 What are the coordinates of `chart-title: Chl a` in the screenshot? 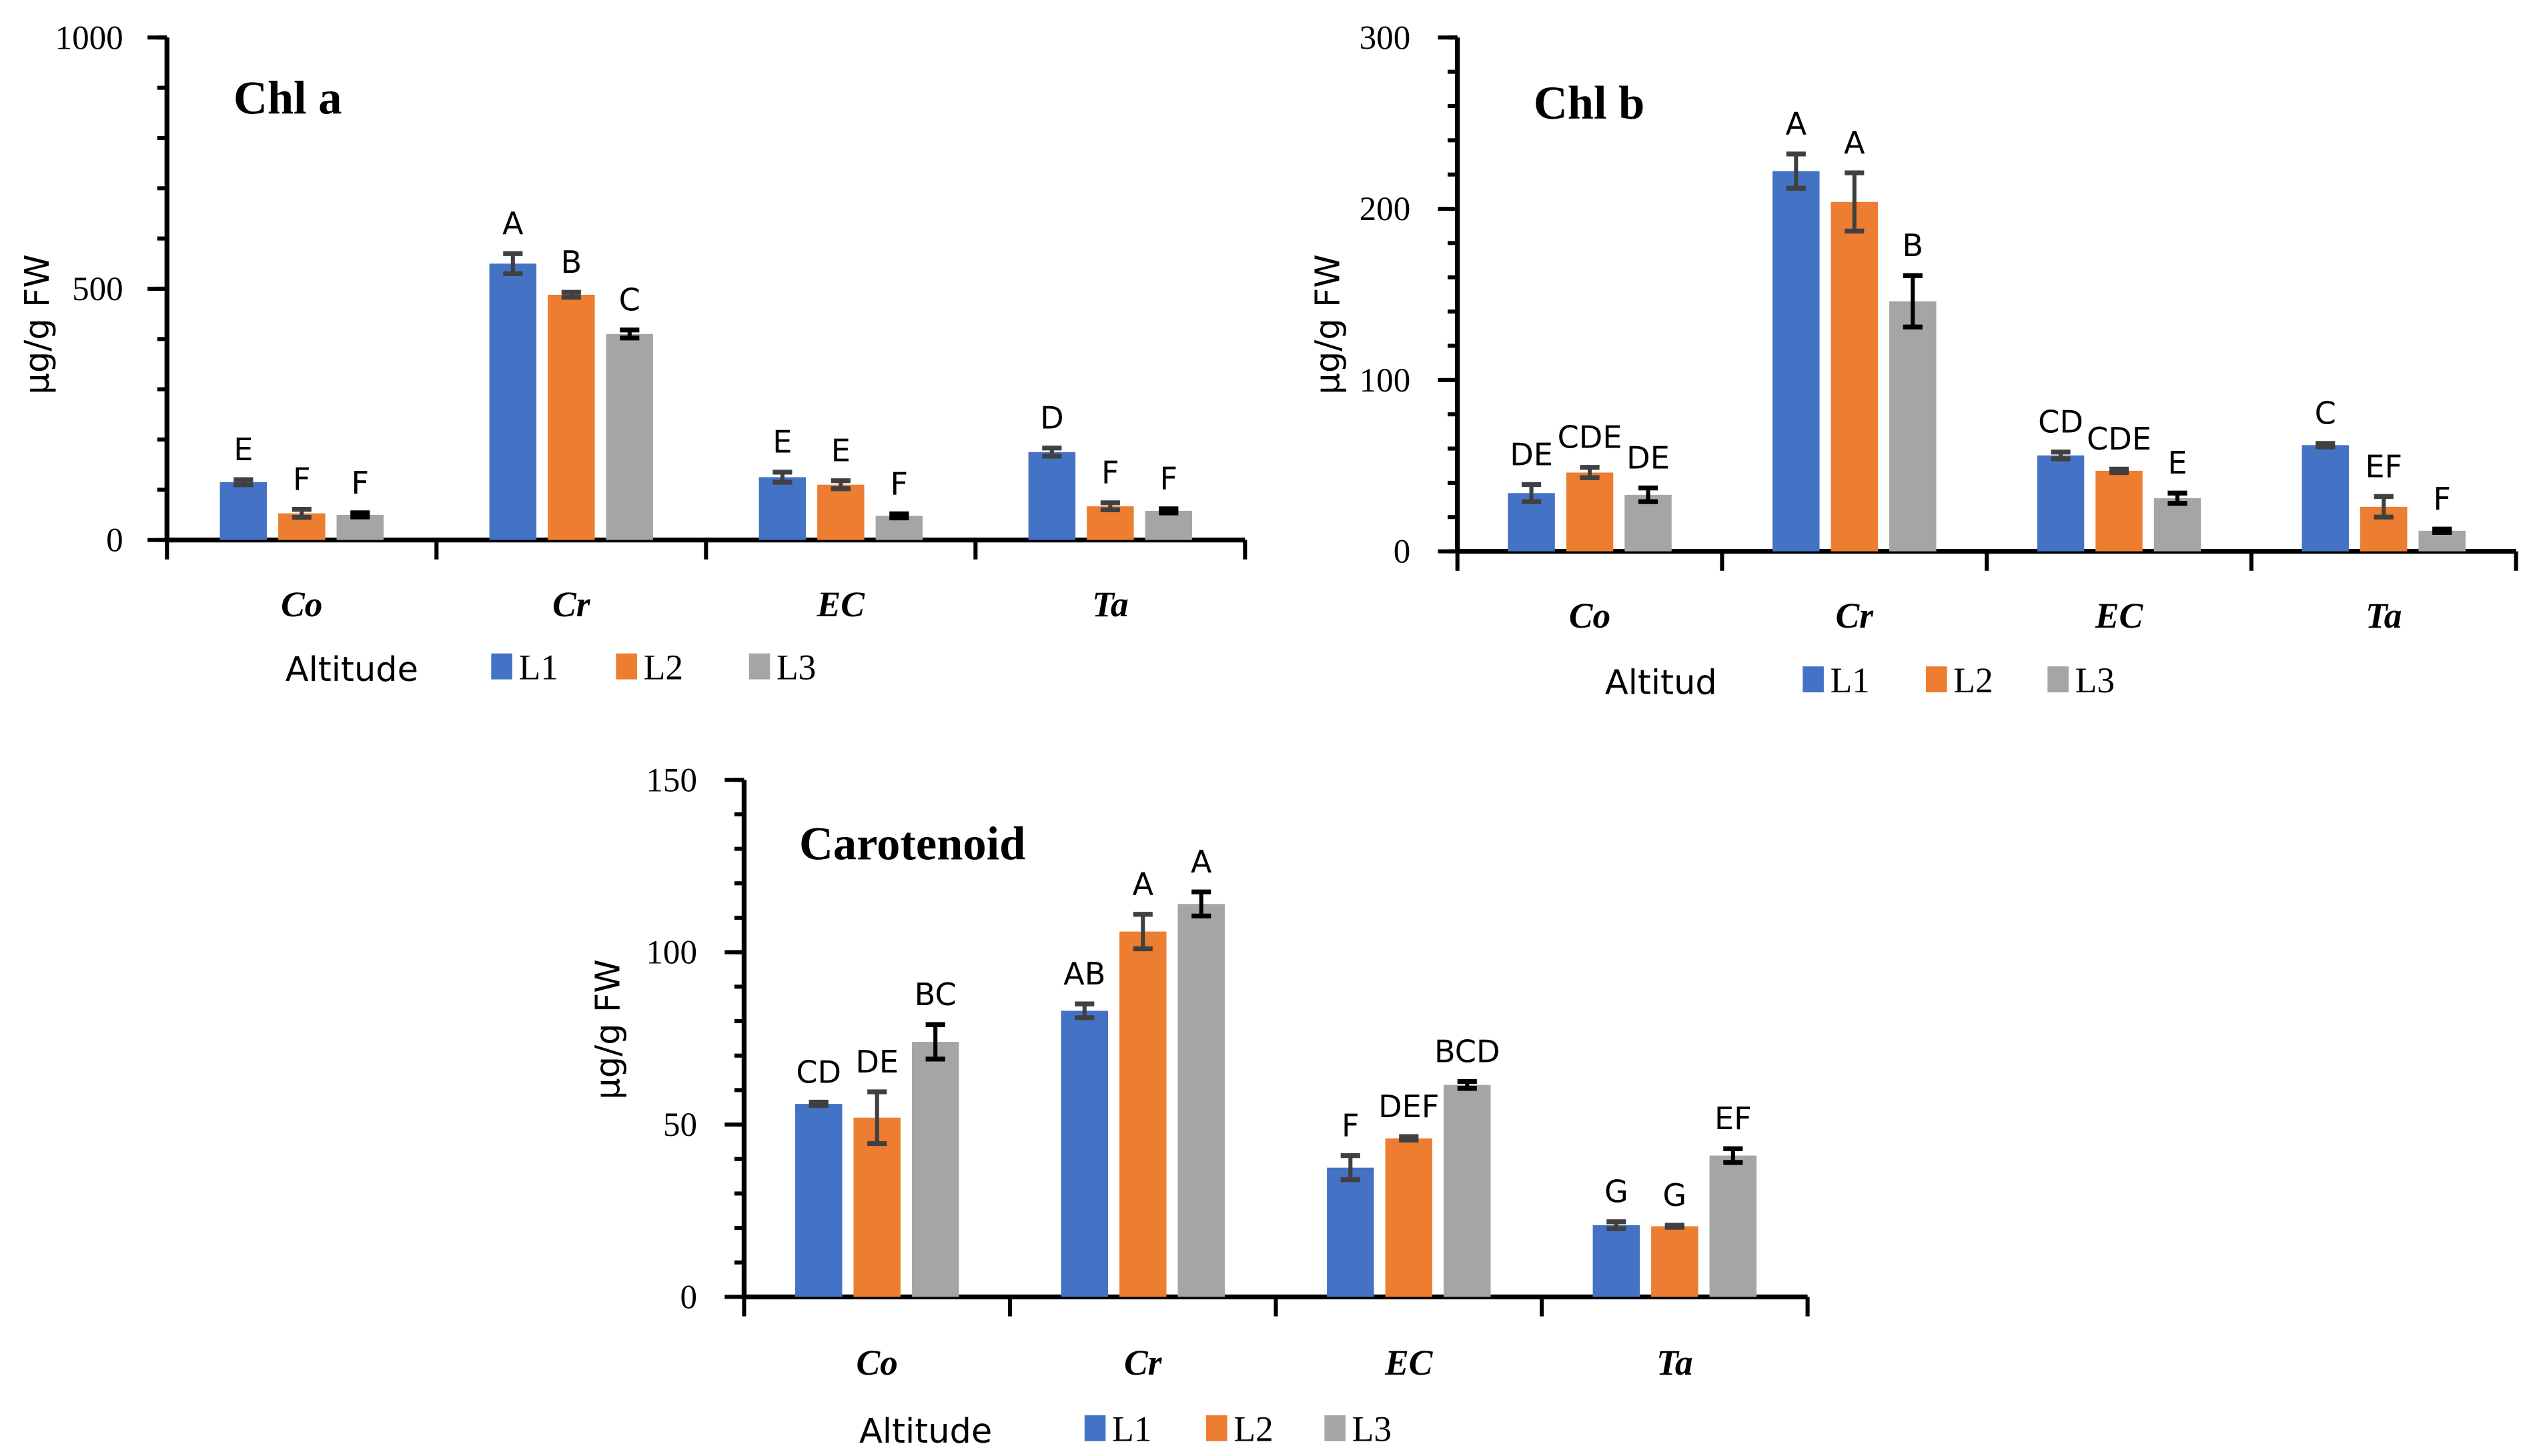 It's located at (287, 98).